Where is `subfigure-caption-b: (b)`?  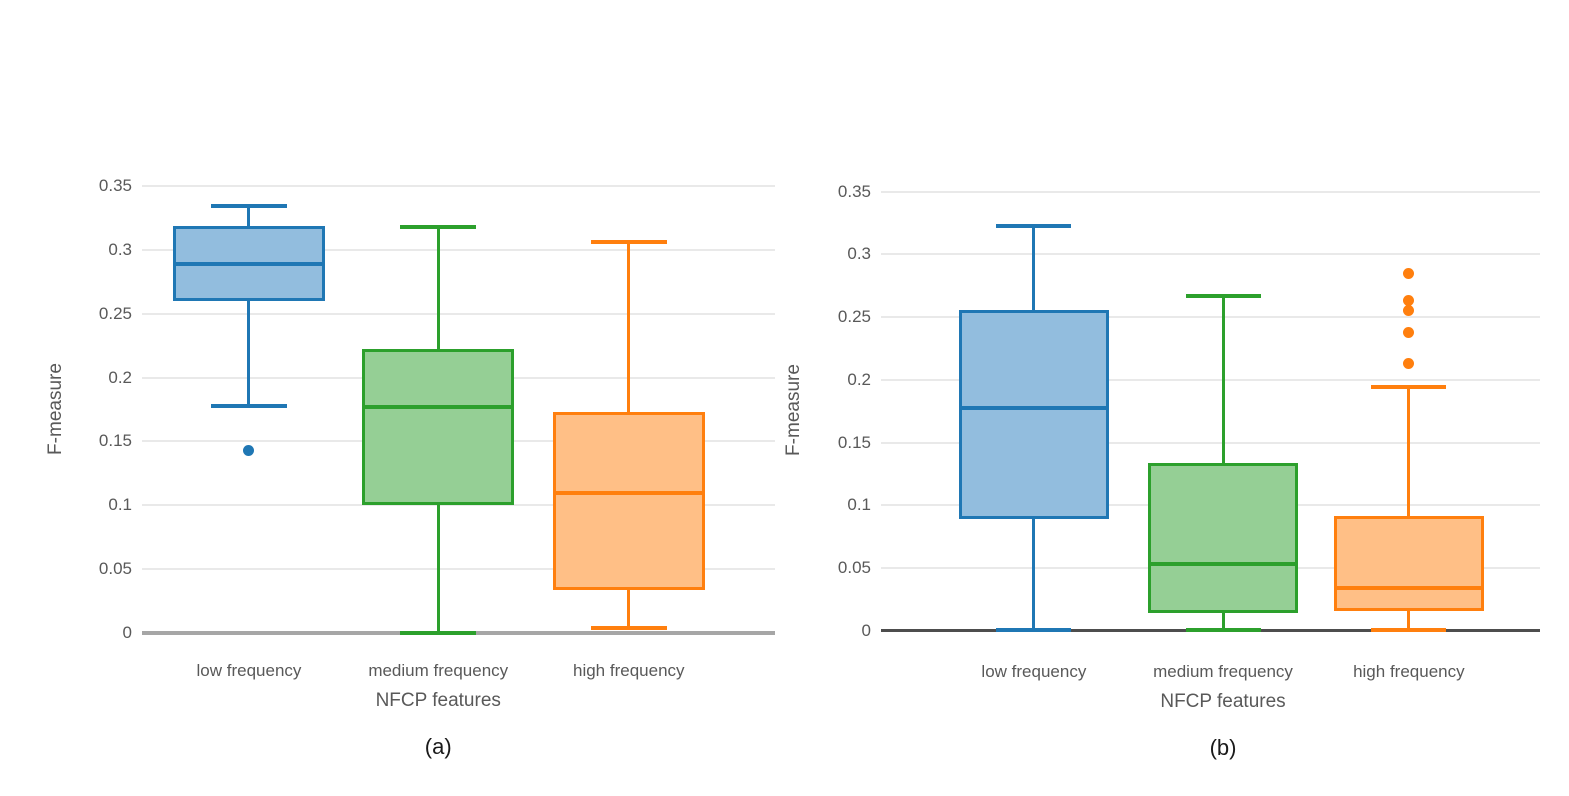
subfigure-caption-b: (b) is located at coordinates (1223, 747).